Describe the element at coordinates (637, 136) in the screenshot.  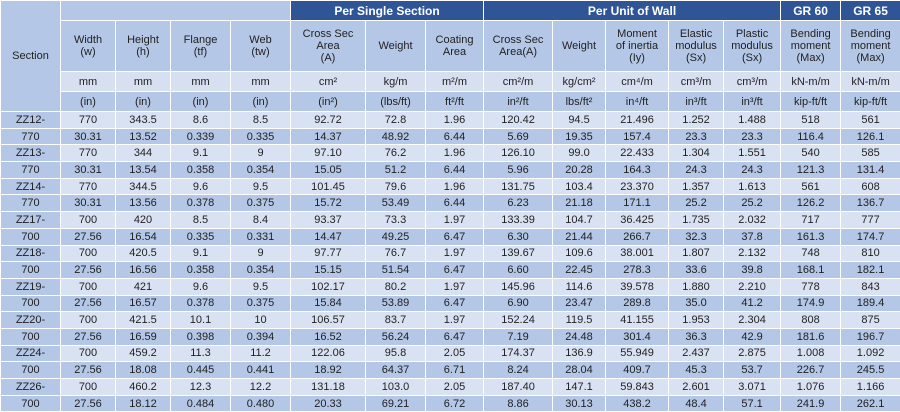
I see `data-cell: 157.4` at that location.